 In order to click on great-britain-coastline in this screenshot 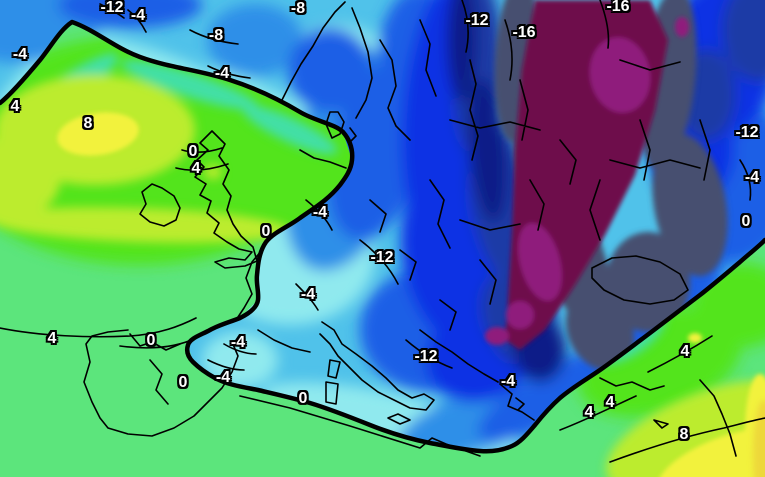, I will do `click(226, 199)`.